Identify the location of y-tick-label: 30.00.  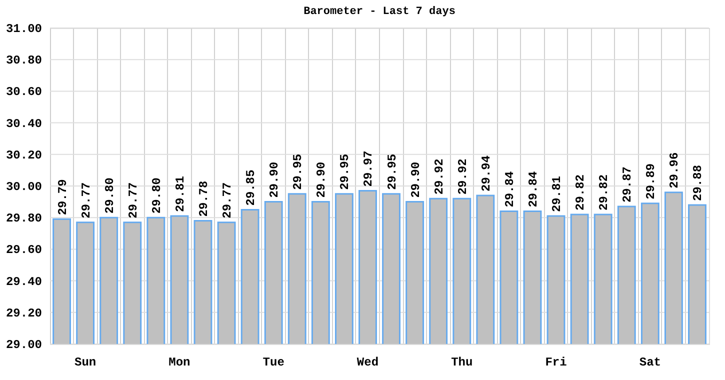
(24, 187).